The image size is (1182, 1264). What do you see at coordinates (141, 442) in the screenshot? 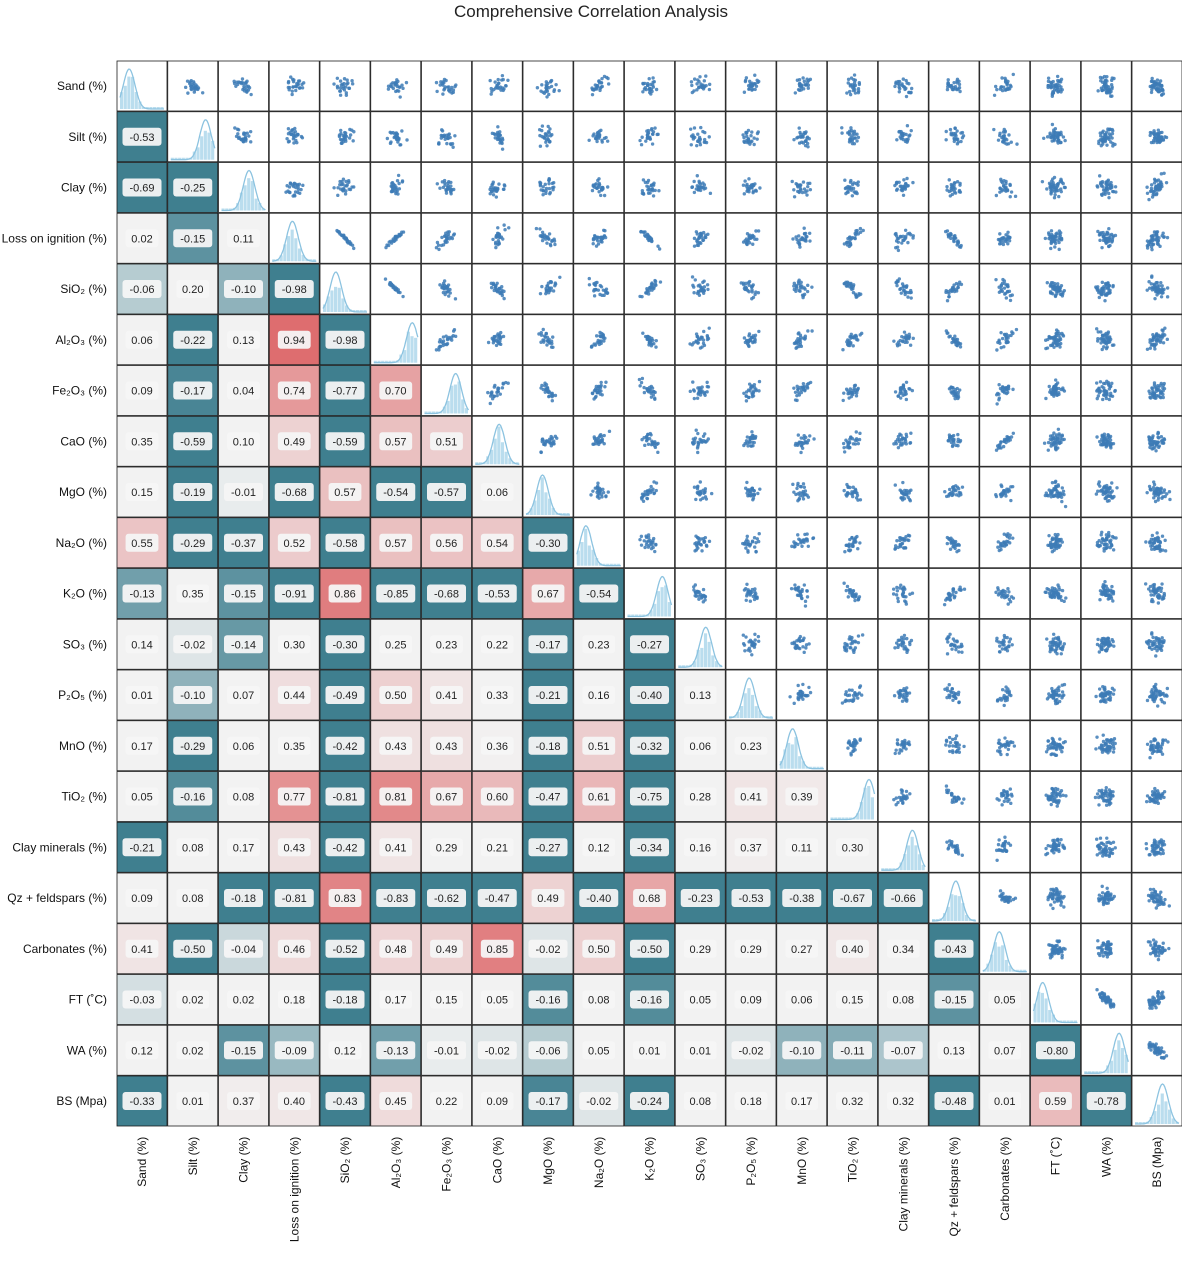
I see `corr-value: 0.35` at bounding box center [141, 442].